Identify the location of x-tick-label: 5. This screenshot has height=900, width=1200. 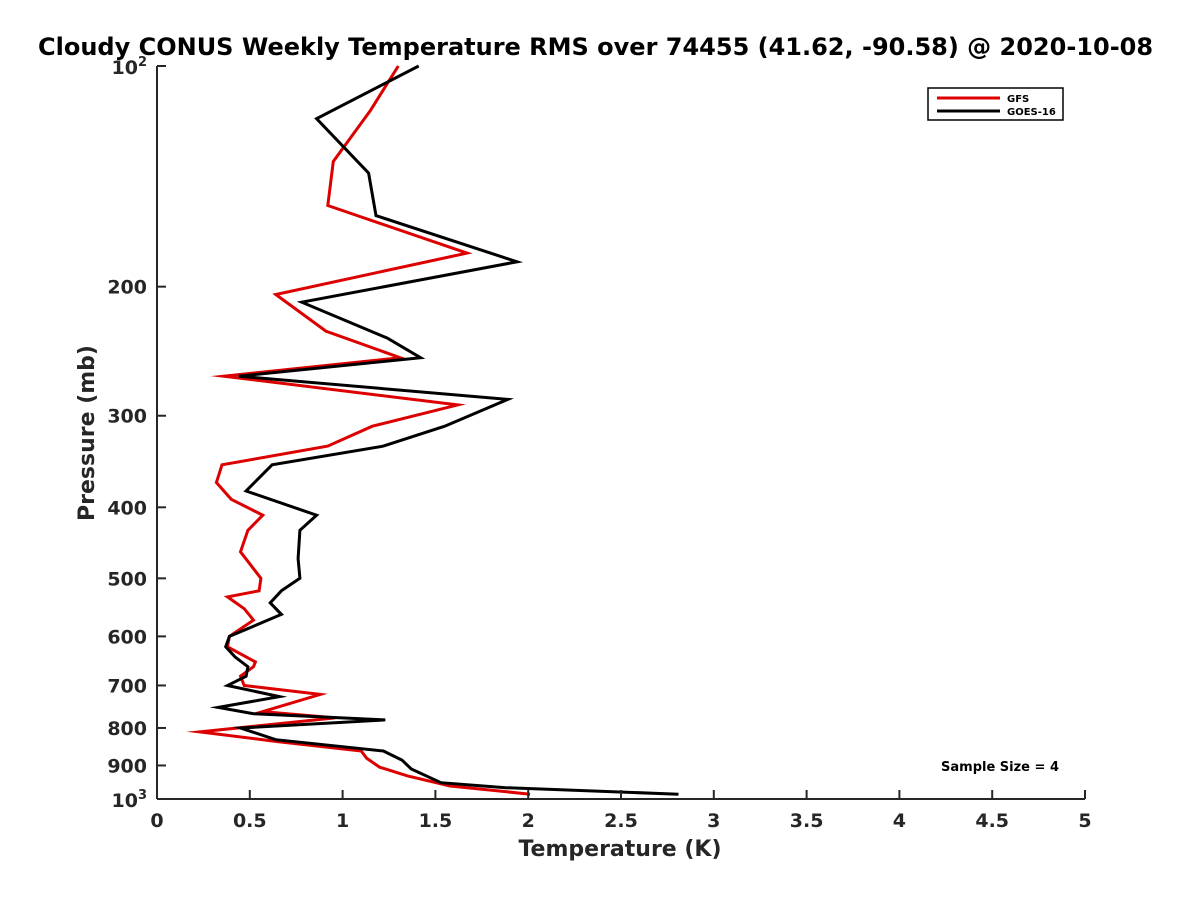
(1084, 821).